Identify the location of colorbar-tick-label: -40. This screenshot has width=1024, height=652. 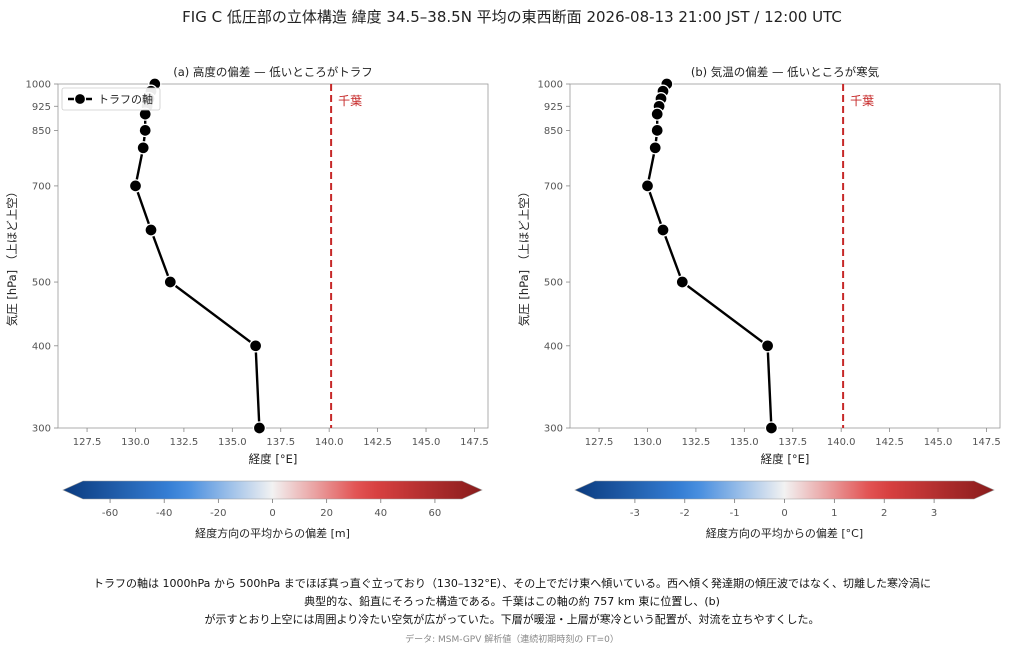
(164, 513).